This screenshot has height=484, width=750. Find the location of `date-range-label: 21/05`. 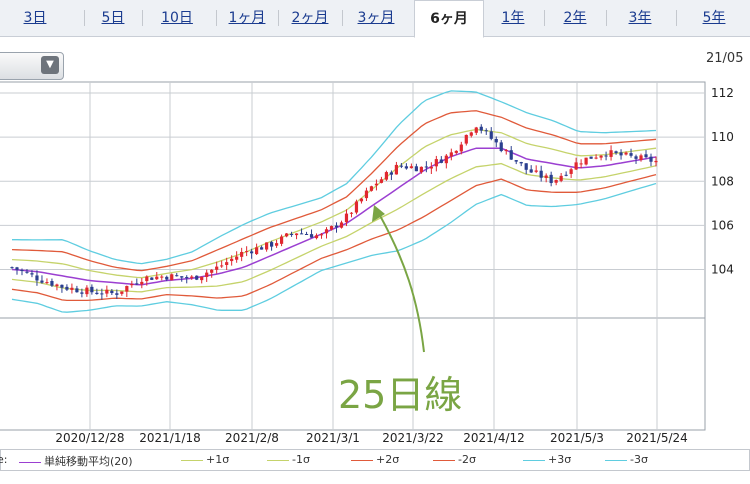

date-range-label: 21/05 is located at coordinates (725, 58).